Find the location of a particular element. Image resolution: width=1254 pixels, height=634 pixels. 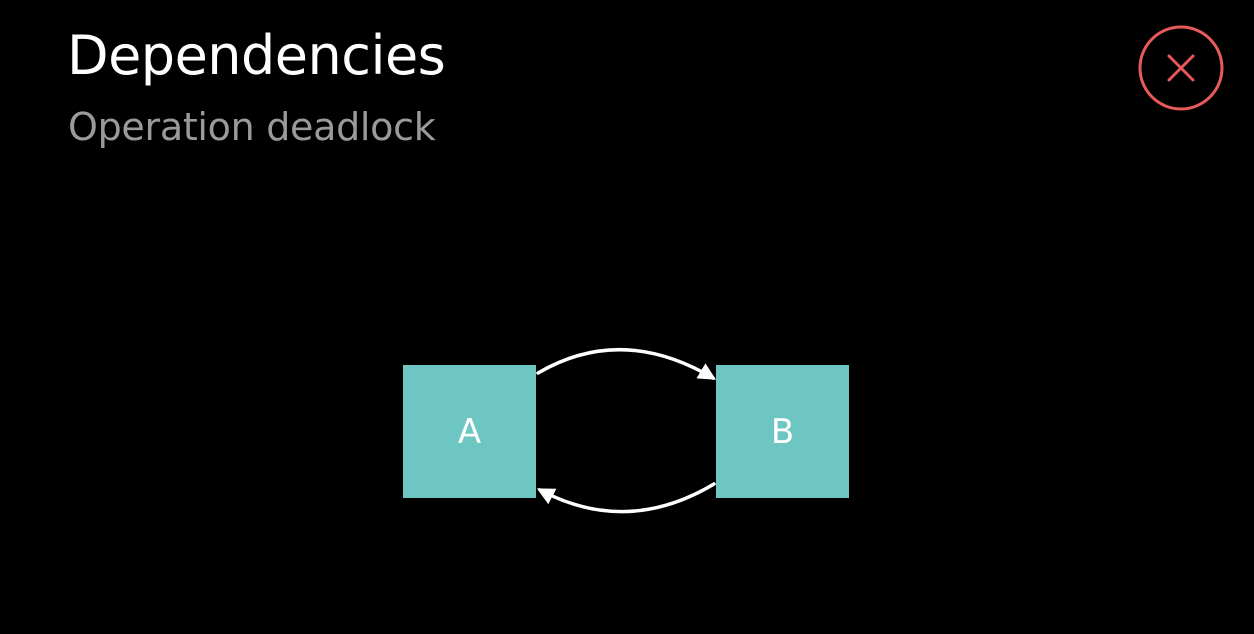

arrow-b-to-a is located at coordinates (626, 498).